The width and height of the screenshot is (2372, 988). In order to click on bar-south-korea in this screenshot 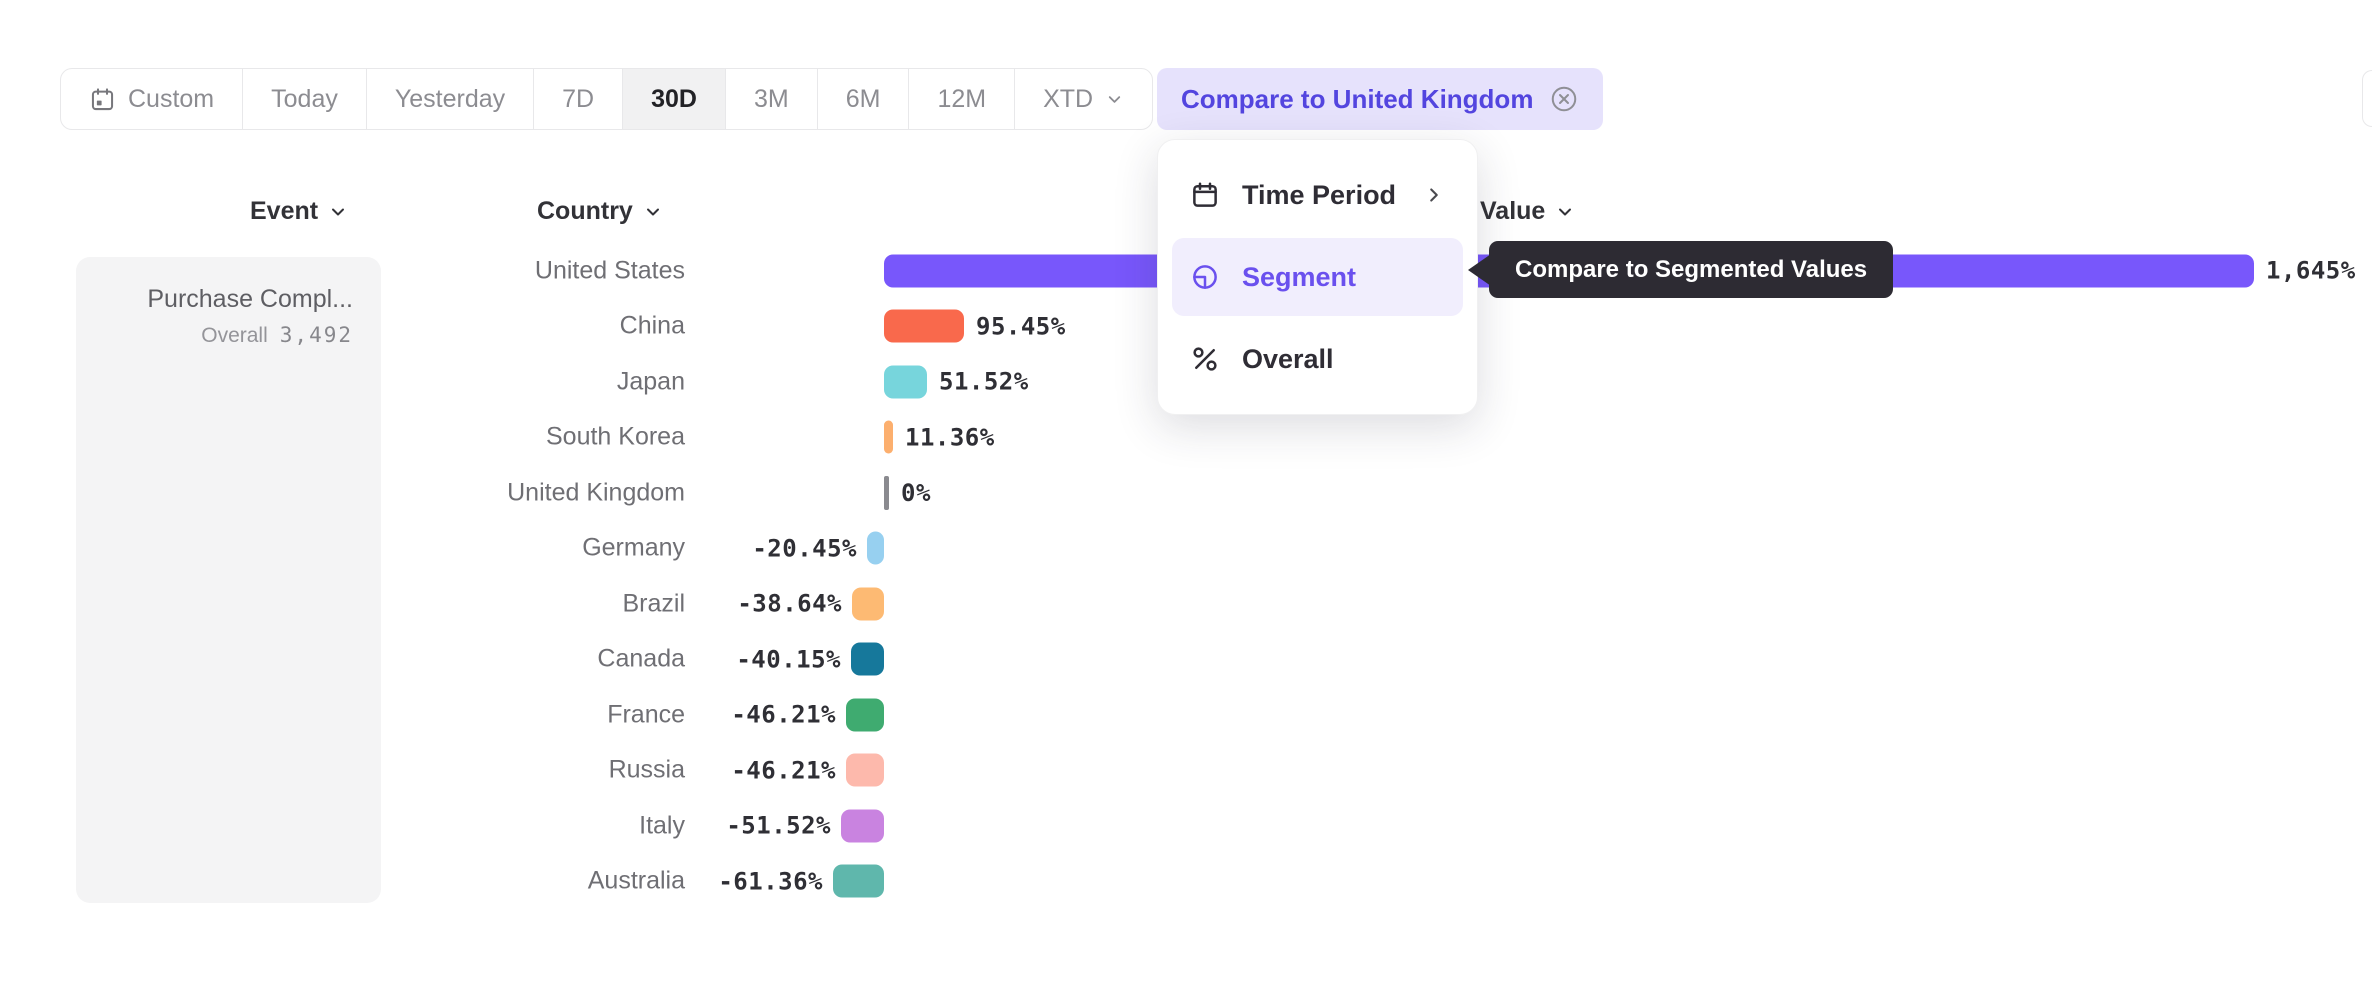, I will do `click(888, 437)`.